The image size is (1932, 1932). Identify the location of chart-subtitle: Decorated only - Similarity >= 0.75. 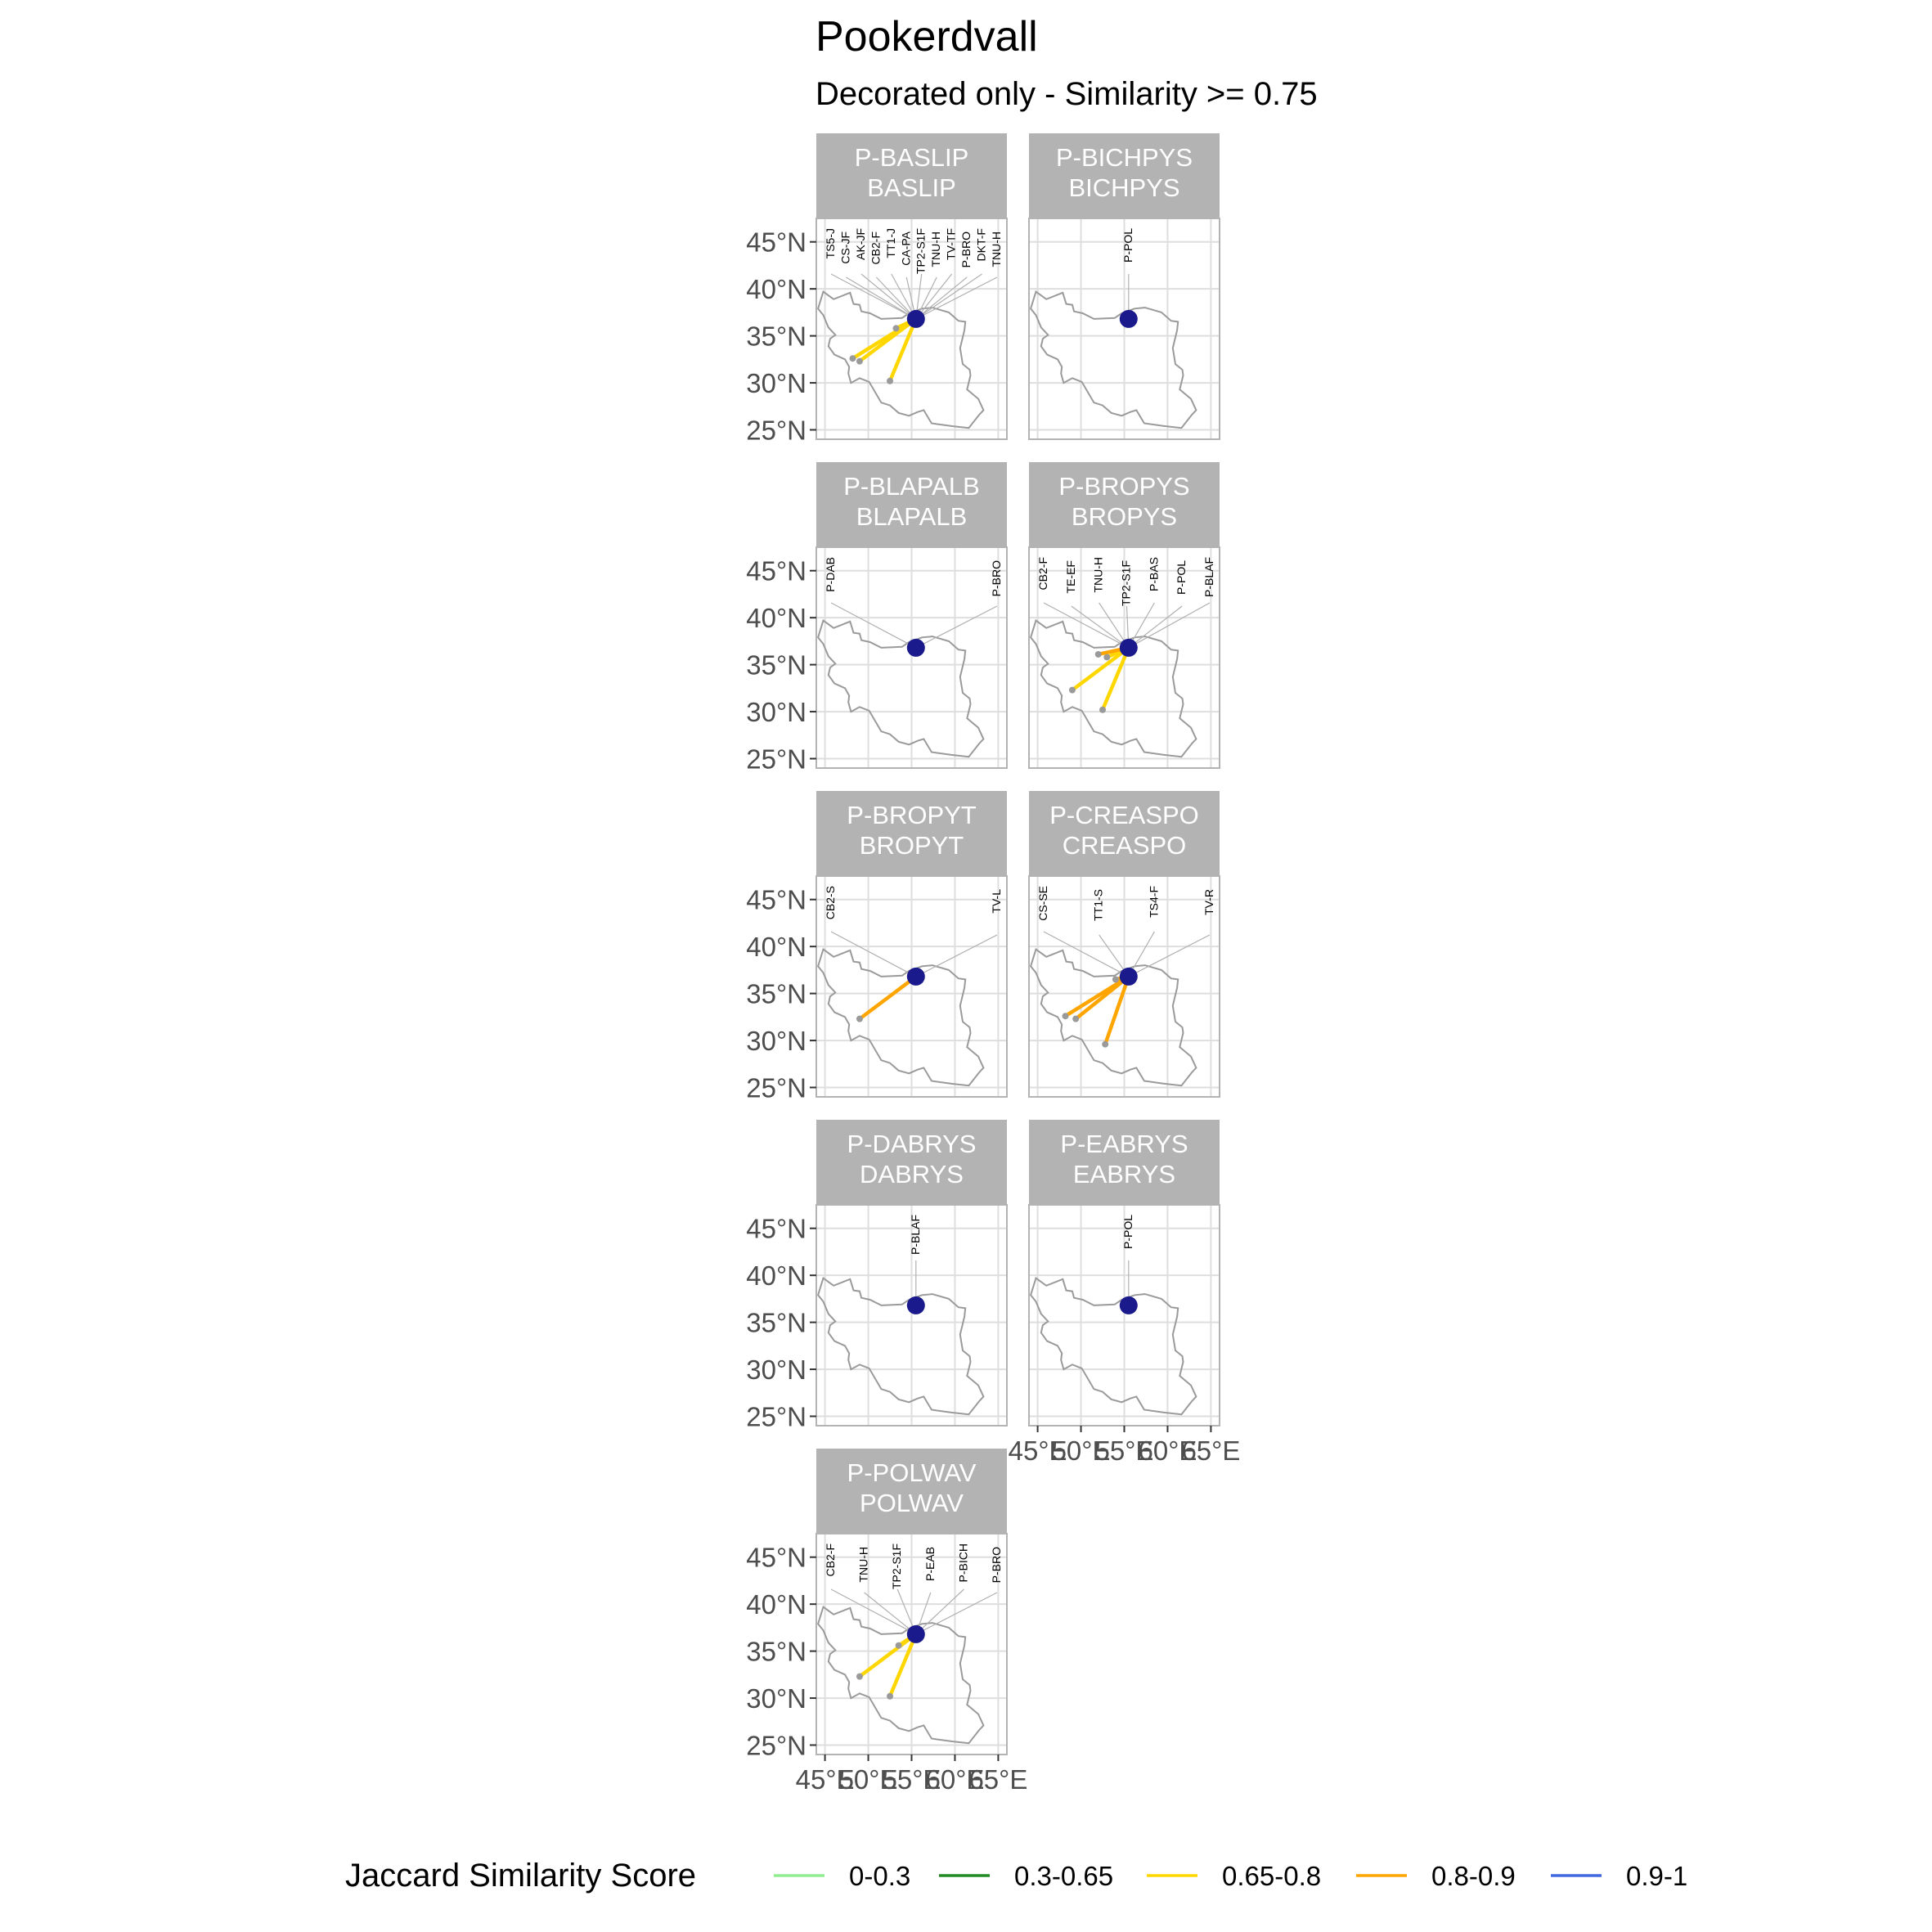
(1067, 94).